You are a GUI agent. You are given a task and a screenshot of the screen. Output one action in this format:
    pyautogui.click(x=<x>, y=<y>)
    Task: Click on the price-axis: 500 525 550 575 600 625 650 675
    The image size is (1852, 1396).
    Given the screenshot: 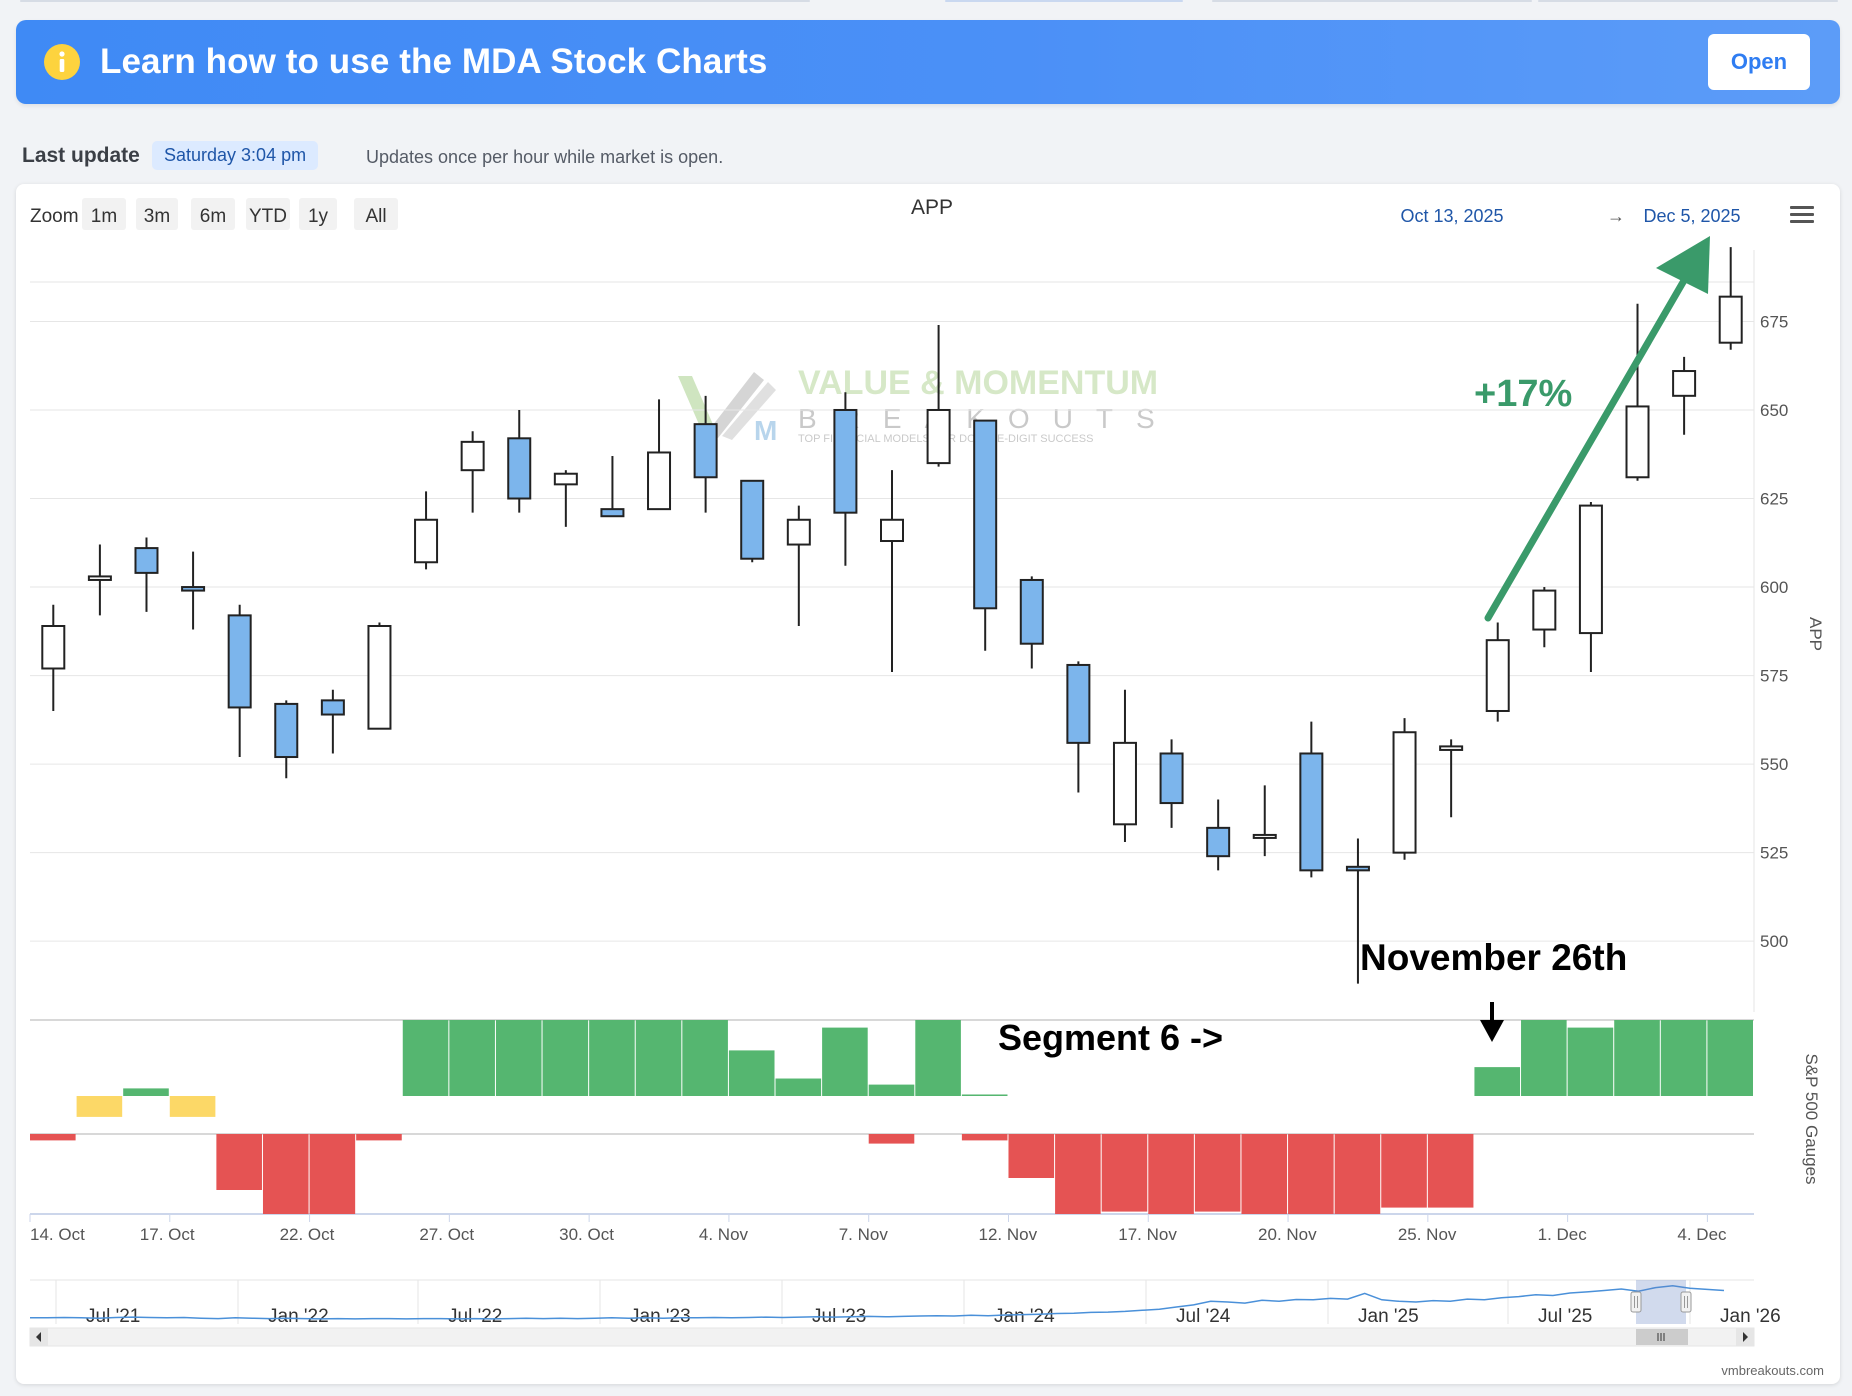 What is the action you would take?
    pyautogui.click(x=1774, y=631)
    